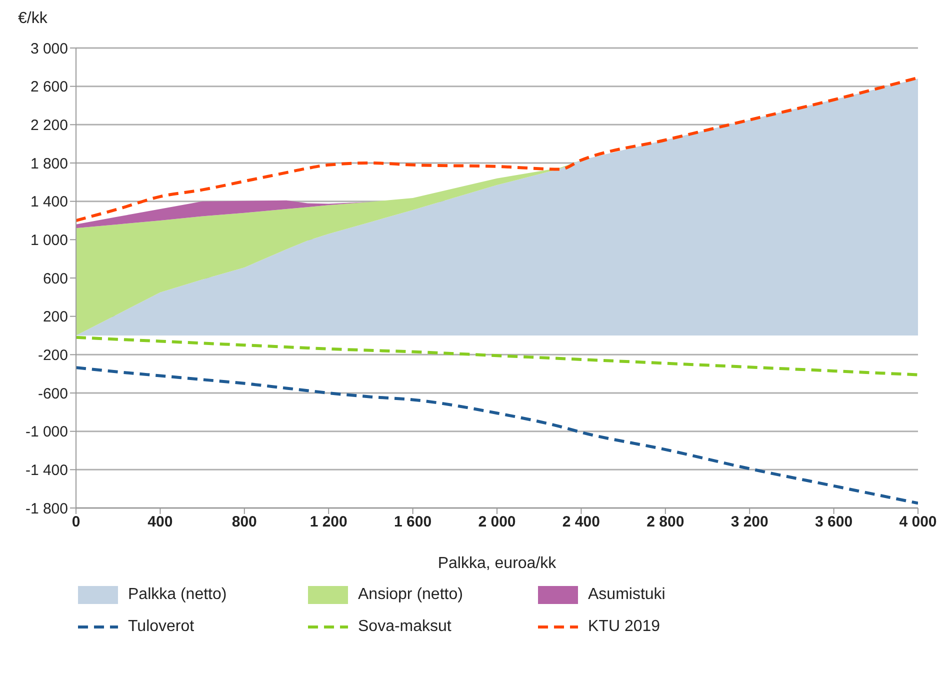 The width and height of the screenshot is (946, 682). Describe the element at coordinates (497, 522) in the screenshot. I see `x-tick-label: 2 000` at that location.